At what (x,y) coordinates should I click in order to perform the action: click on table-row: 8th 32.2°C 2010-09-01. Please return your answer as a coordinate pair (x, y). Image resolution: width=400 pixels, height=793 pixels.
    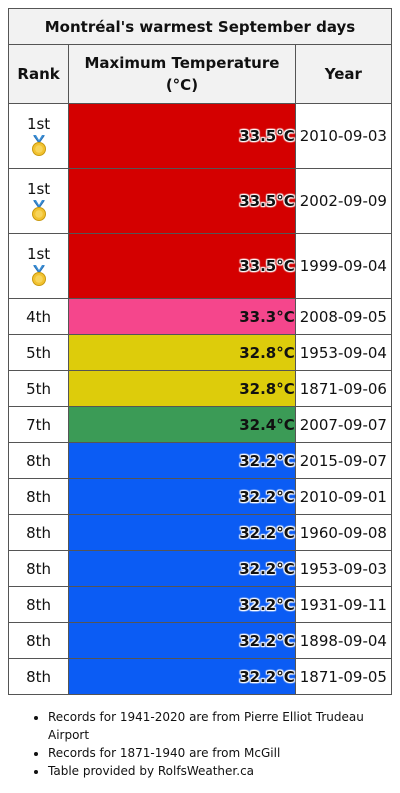
    Looking at the image, I should click on (200, 496).